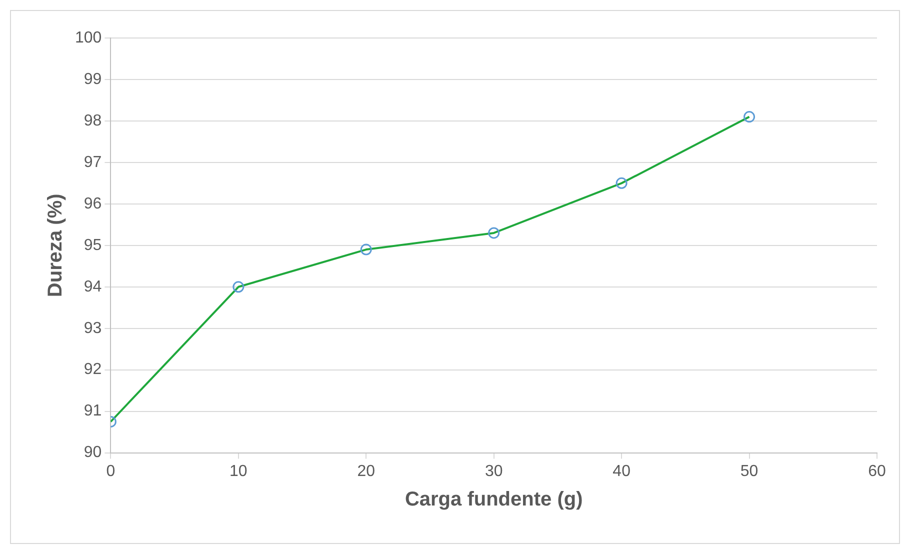 This screenshot has height=546, width=902. Describe the element at coordinates (621, 471) in the screenshot. I see `x-tick-label: 40` at that location.